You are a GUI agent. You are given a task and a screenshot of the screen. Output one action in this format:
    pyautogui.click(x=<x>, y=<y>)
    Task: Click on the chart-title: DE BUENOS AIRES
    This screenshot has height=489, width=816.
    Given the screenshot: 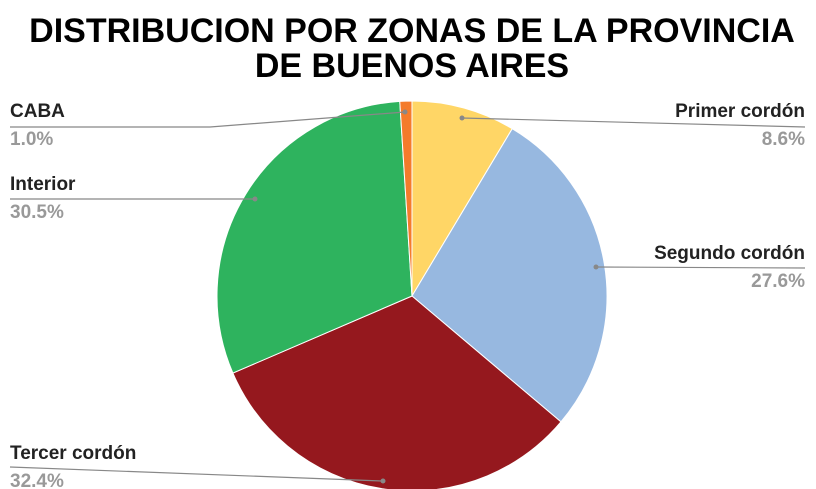 What is the action you would take?
    pyautogui.click(x=412, y=66)
    